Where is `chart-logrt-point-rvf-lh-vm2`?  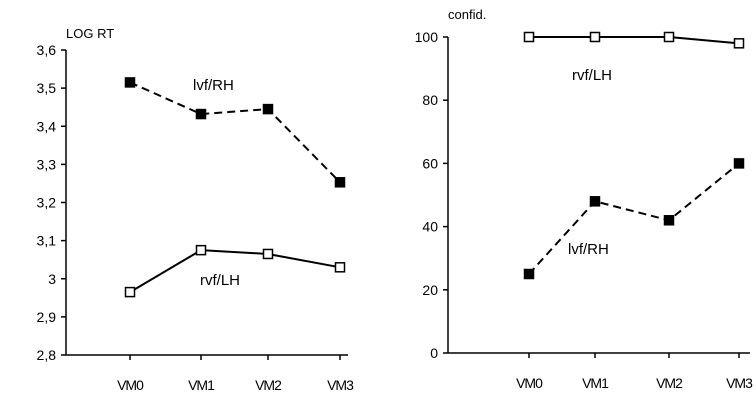 chart-logrt-point-rvf-lh-vm2 is located at coordinates (268, 254).